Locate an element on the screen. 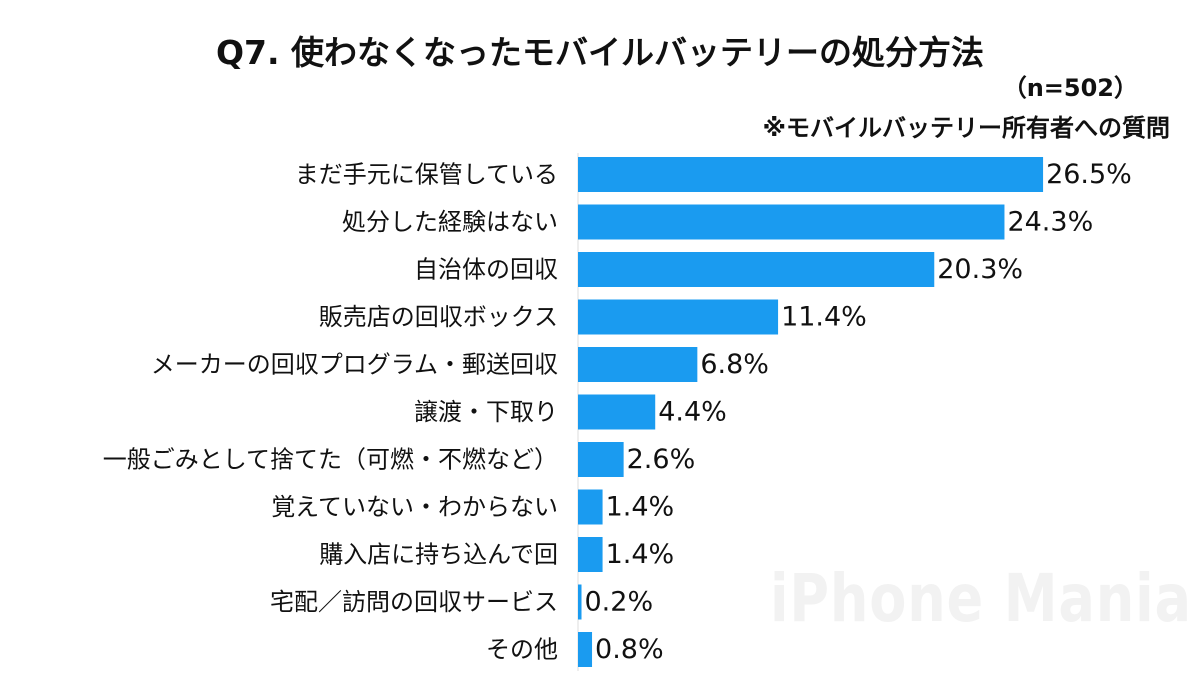  category-label: 譲渡・下取り is located at coordinates (486, 412).